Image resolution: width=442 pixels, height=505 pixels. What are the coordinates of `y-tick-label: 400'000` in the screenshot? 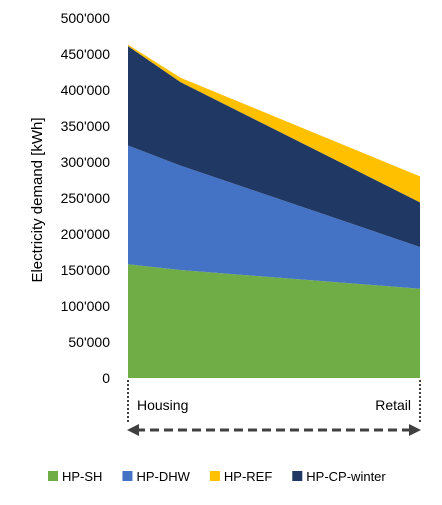 It's located at (86, 90).